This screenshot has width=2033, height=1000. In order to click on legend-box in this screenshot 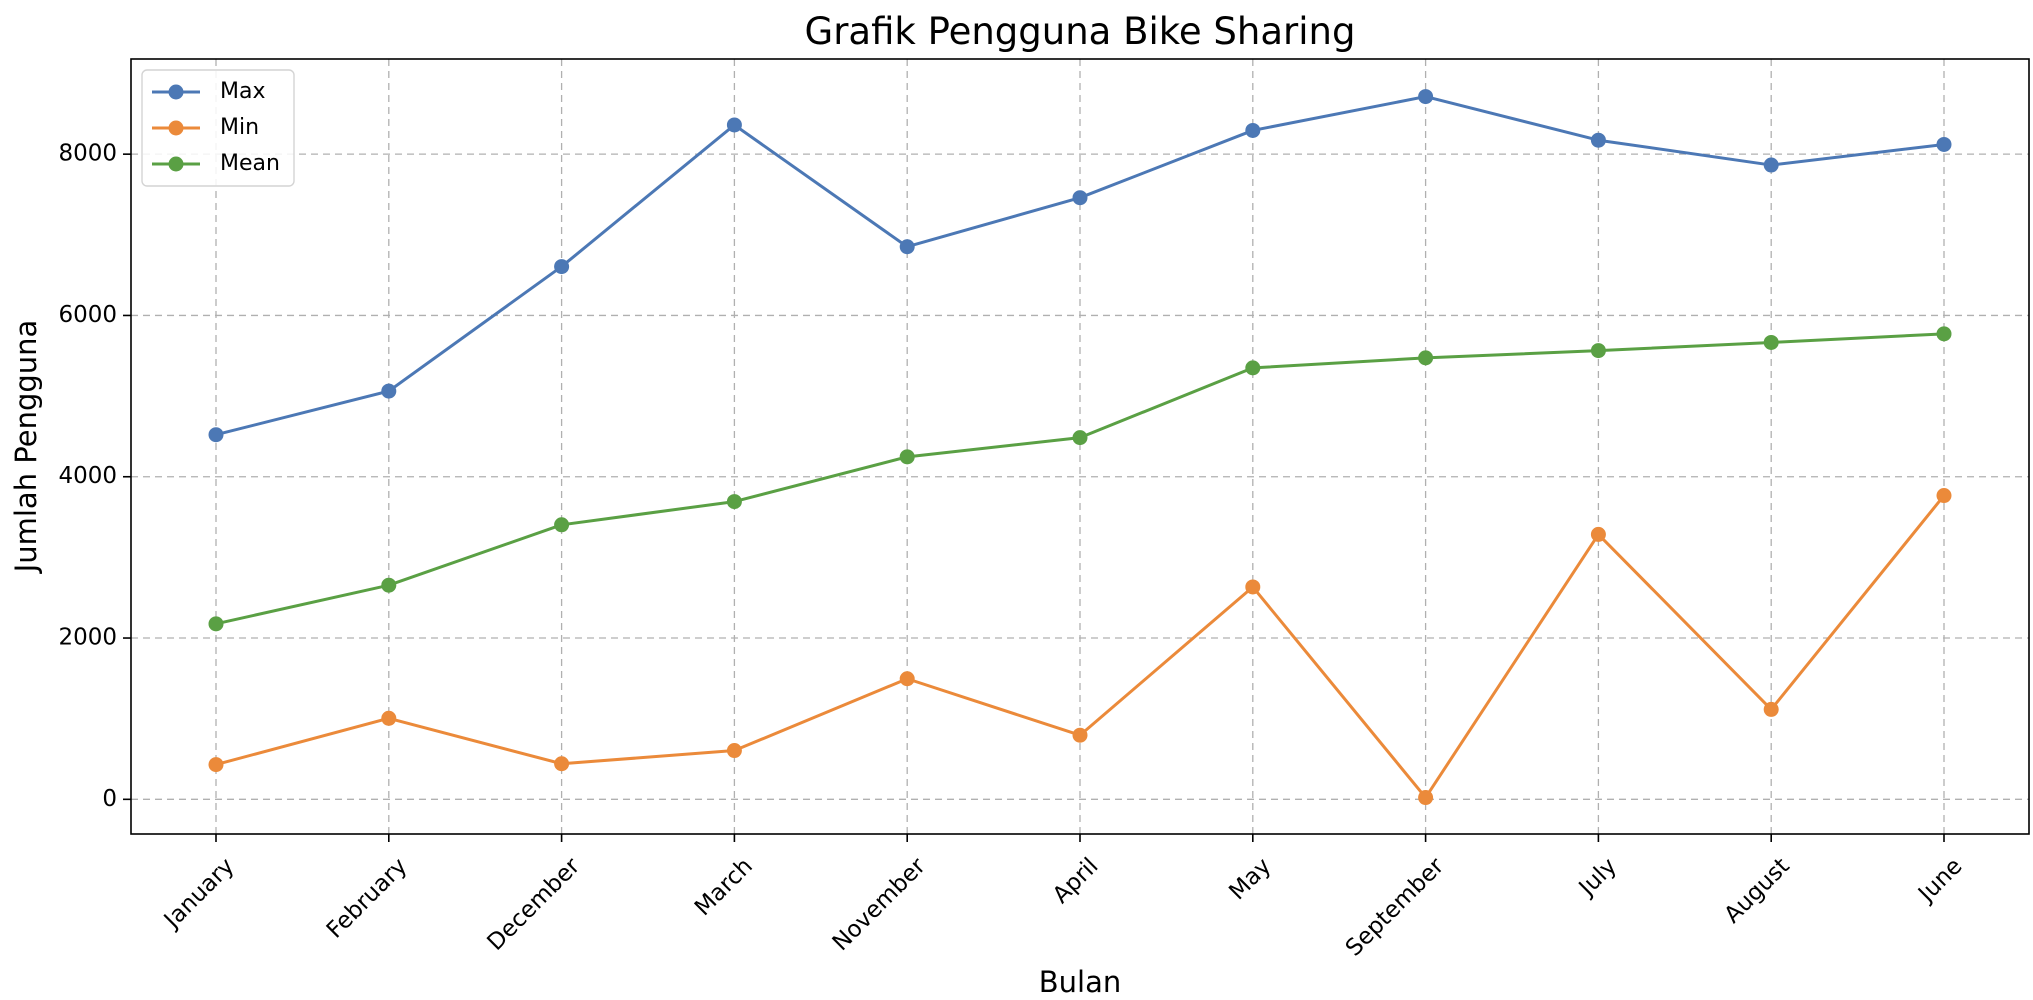, I will do `click(218, 128)`.